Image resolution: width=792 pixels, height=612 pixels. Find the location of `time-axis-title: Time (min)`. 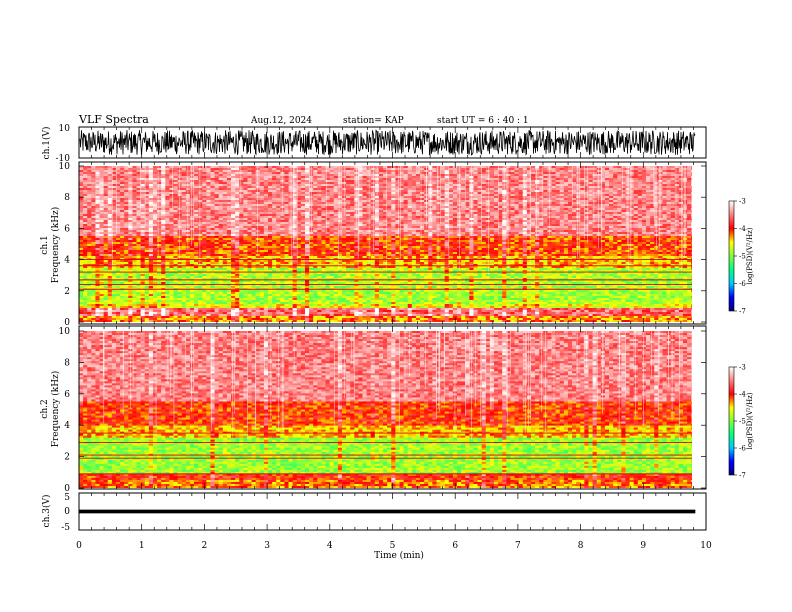

time-axis-title: Time (min) is located at coordinates (399, 555).